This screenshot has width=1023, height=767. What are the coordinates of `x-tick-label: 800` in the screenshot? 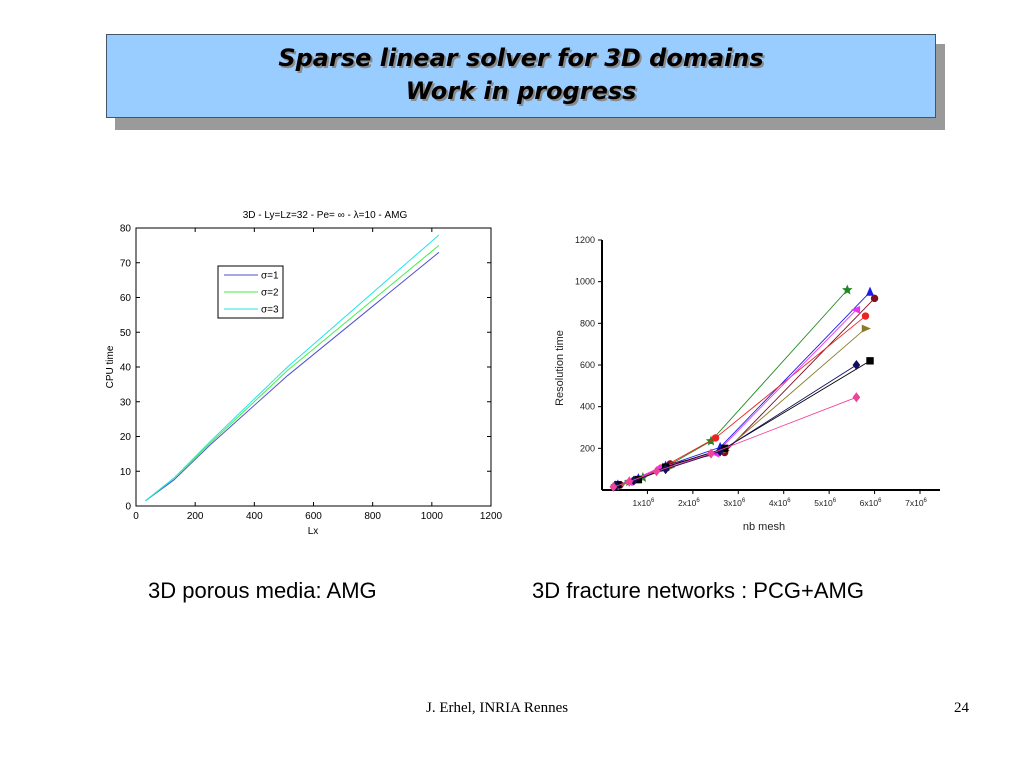 It's located at (372, 516).